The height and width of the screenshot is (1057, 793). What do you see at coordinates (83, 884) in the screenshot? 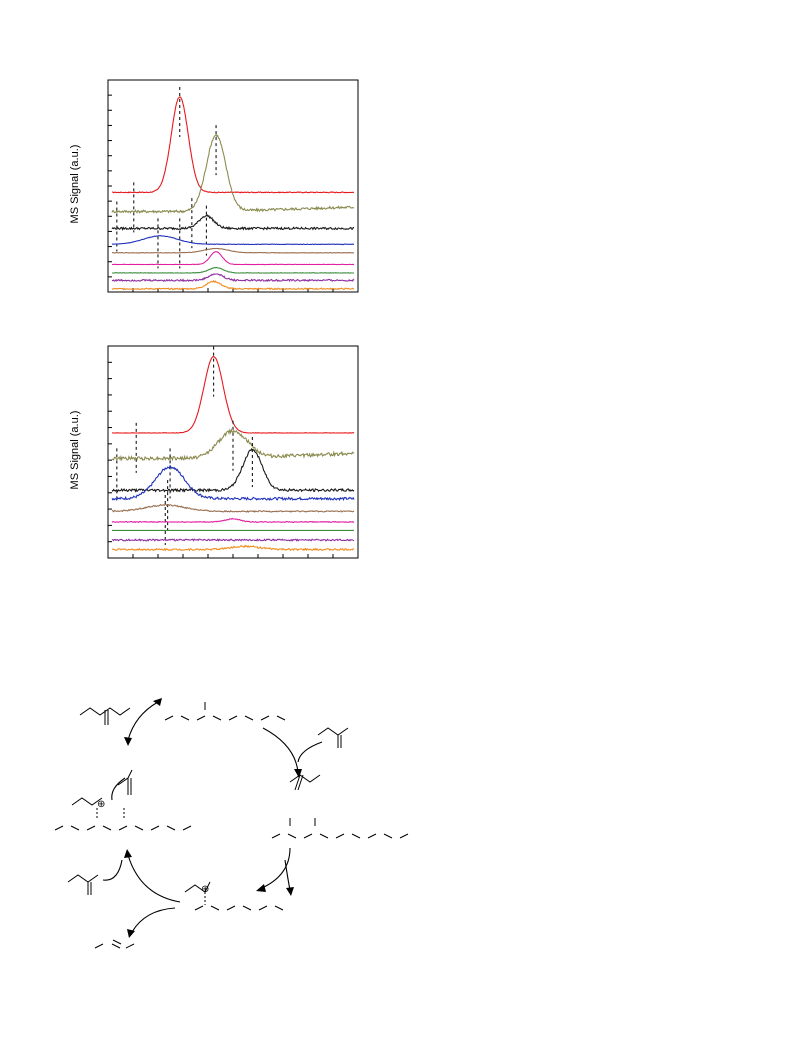
I see `molecule-lower-left` at bounding box center [83, 884].